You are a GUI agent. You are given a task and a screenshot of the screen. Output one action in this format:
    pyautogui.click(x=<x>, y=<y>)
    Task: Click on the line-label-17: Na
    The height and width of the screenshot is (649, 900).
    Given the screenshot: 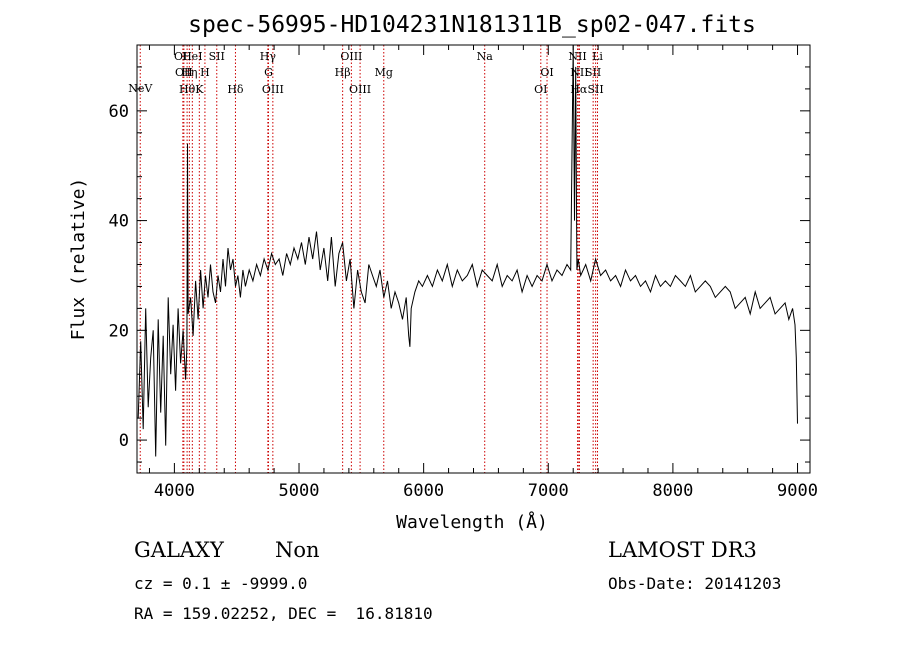 What is the action you would take?
    pyautogui.click(x=485, y=56)
    